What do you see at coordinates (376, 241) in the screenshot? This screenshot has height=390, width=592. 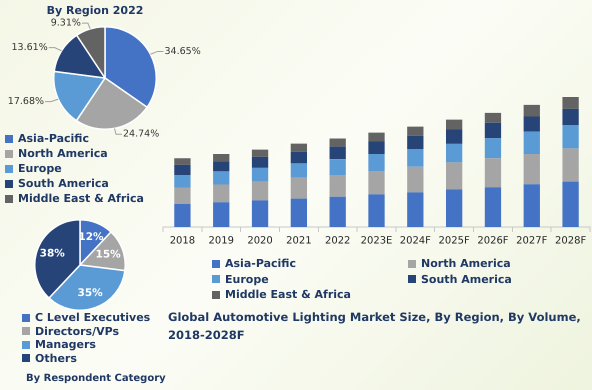 I see `x-tick-label: 2023E` at bounding box center [376, 241].